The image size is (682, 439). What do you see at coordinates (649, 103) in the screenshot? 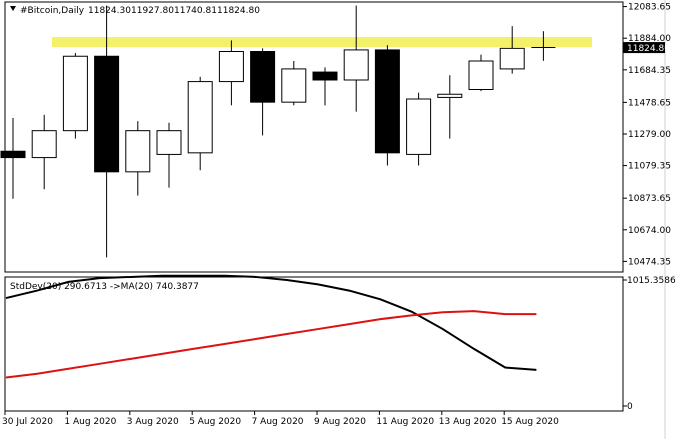
I see `price-tick-label: 11478.65` at bounding box center [649, 103].